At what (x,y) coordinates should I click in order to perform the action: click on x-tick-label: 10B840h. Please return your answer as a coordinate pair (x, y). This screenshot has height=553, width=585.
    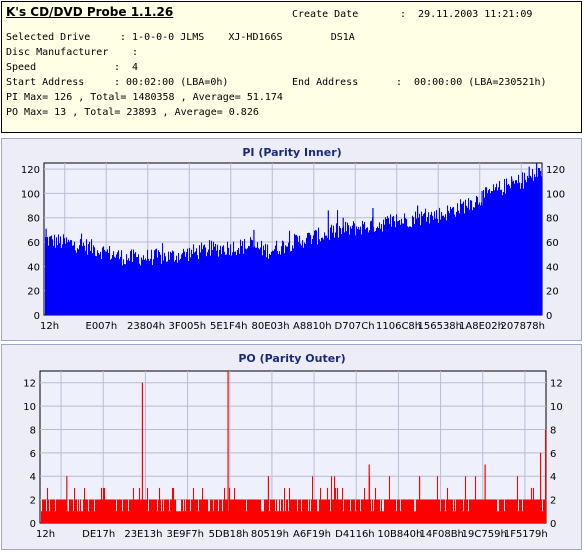
    Looking at the image, I should click on (399, 534).